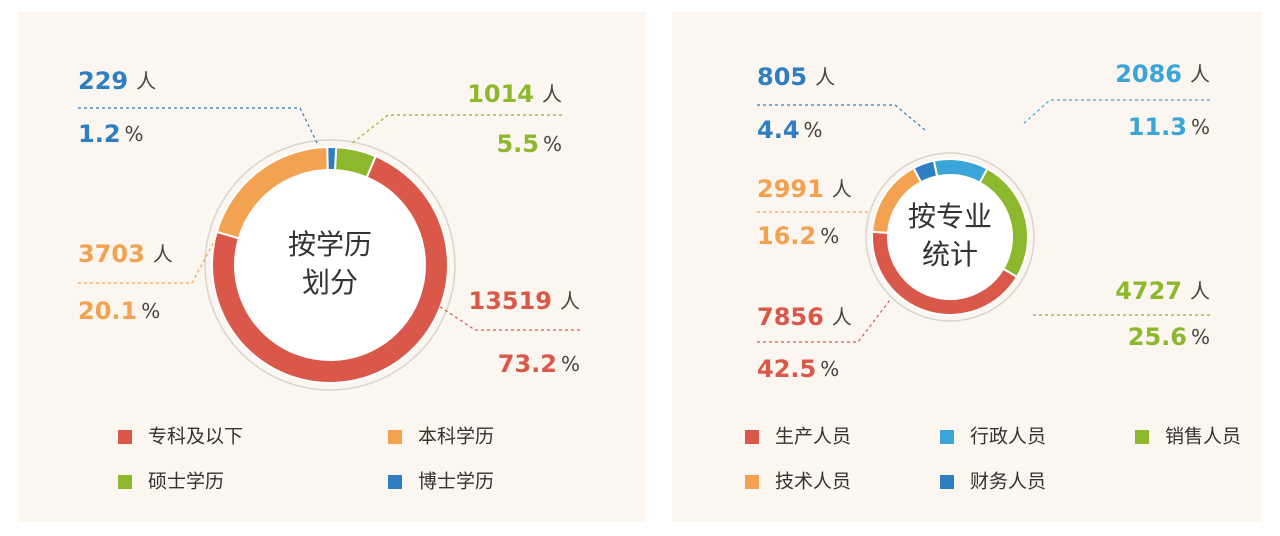 This screenshot has width=1280, height=536. Describe the element at coordinates (111, 254) in the screenshot. I see `count-value: 3703` at that location.